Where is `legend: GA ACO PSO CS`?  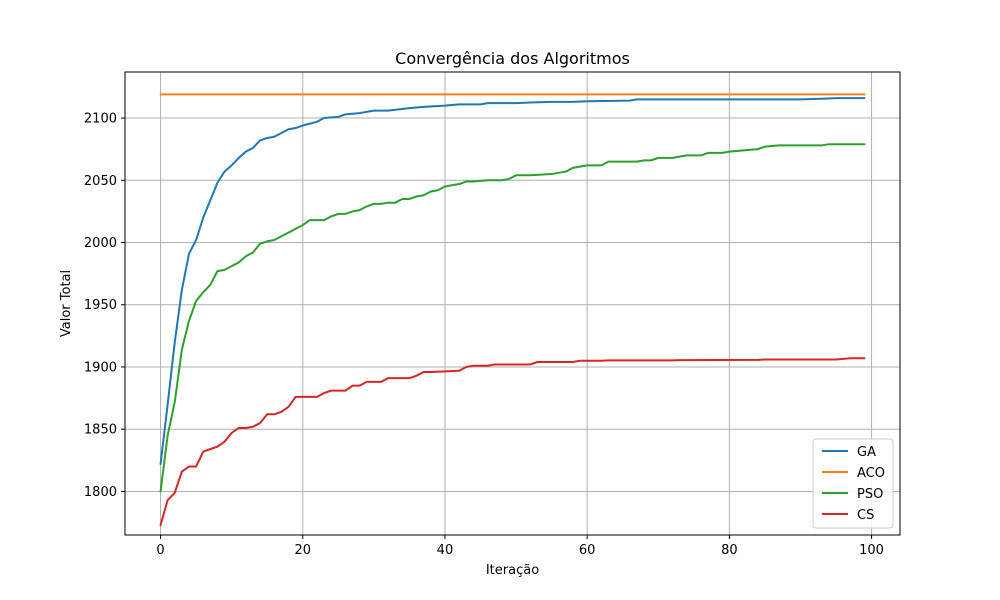 legend: GA ACO PSO CS is located at coordinates (853, 483).